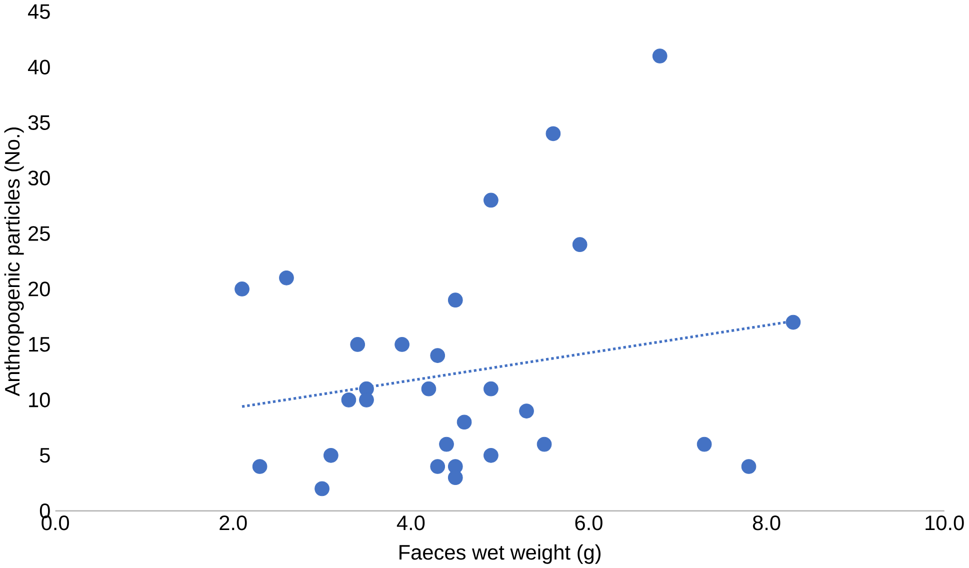  What do you see at coordinates (39, 289) in the screenshot?
I see `y-tick-label: 20` at bounding box center [39, 289].